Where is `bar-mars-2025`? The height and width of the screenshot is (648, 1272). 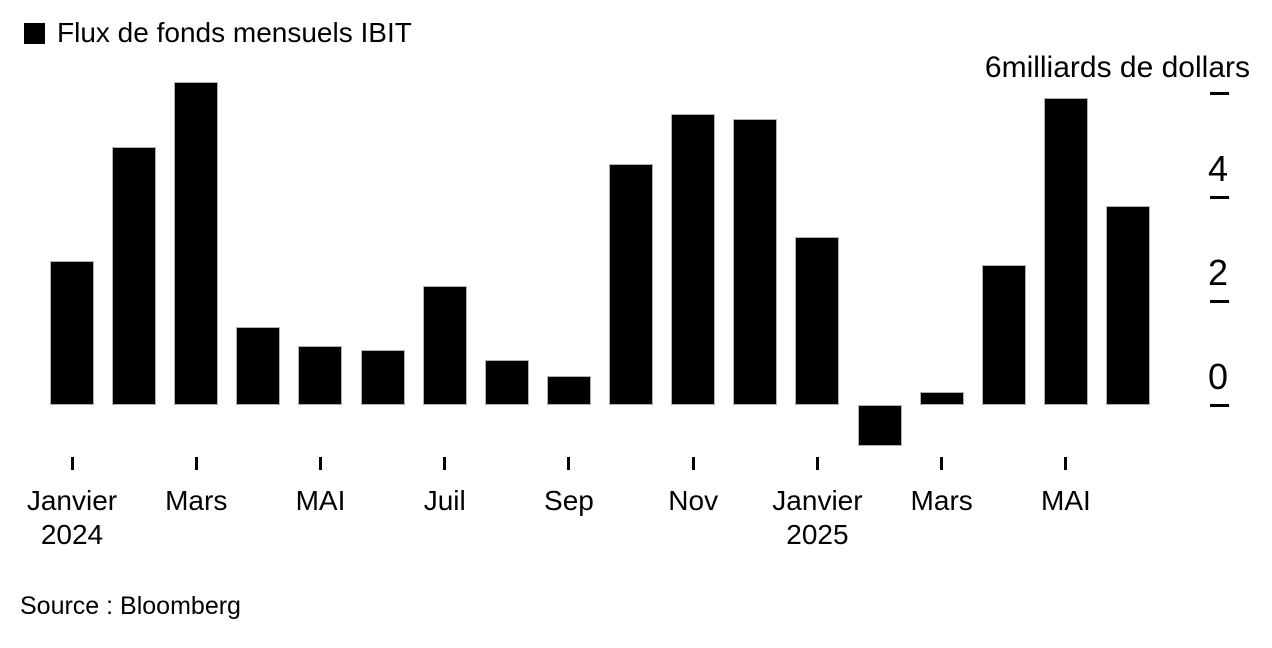
bar-mars-2025 is located at coordinates (941, 398).